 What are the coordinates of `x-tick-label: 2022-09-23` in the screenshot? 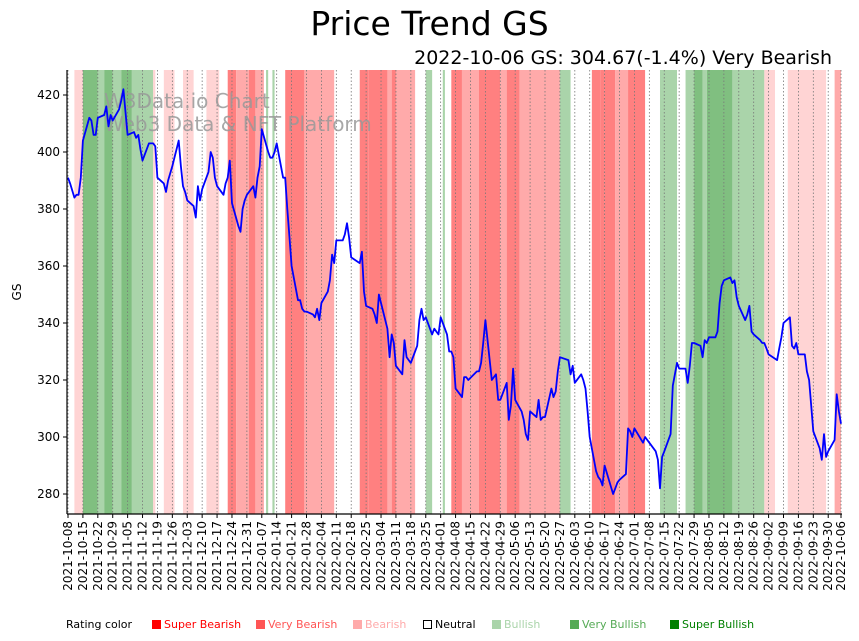 It's located at (813, 556).